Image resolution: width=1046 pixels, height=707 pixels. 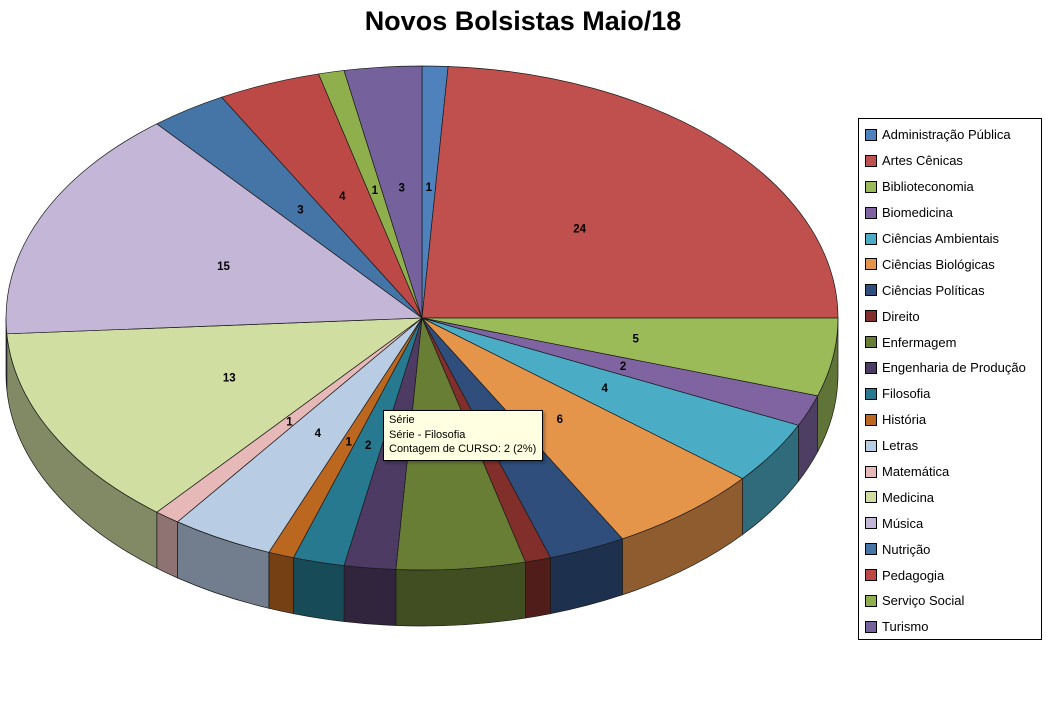 What do you see at coordinates (919, 342) in the screenshot?
I see `legend-label: Enfermagem` at bounding box center [919, 342].